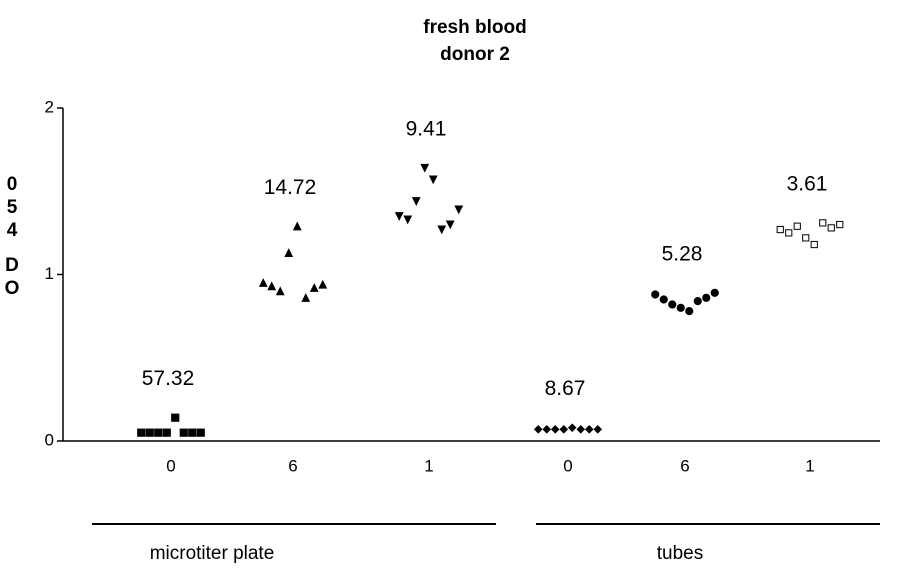  Describe the element at coordinates (12, 230) in the screenshot. I see `y-axis-label: 4` at that location.